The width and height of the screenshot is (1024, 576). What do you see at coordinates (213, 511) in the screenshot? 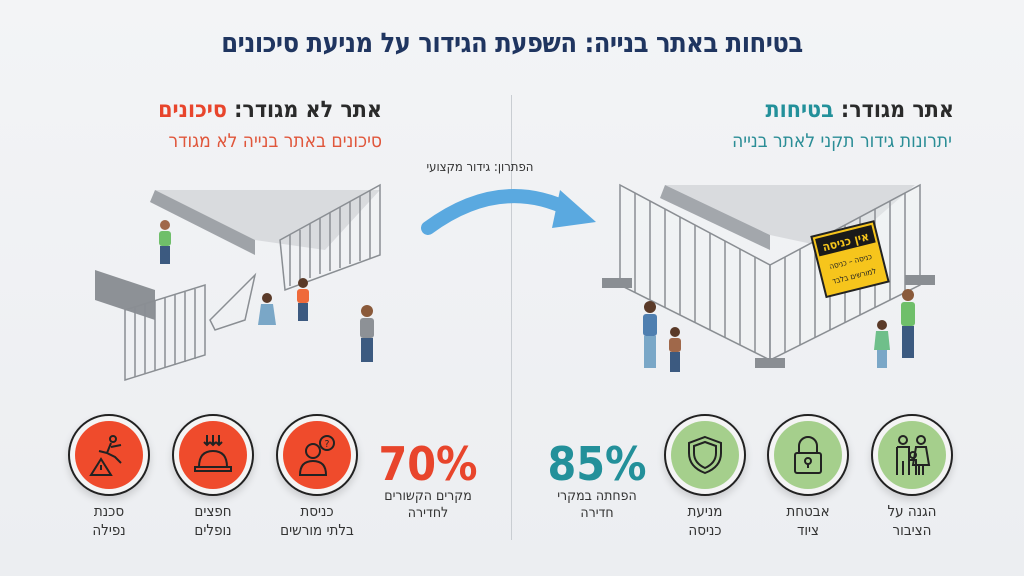
I see `label-line1: חפצים` at bounding box center [213, 511].